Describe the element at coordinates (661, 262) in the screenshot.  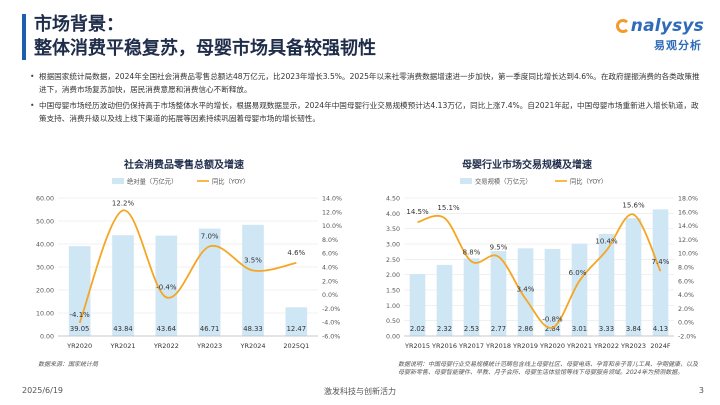
I see `line-point-label: 7.4%` at that location.